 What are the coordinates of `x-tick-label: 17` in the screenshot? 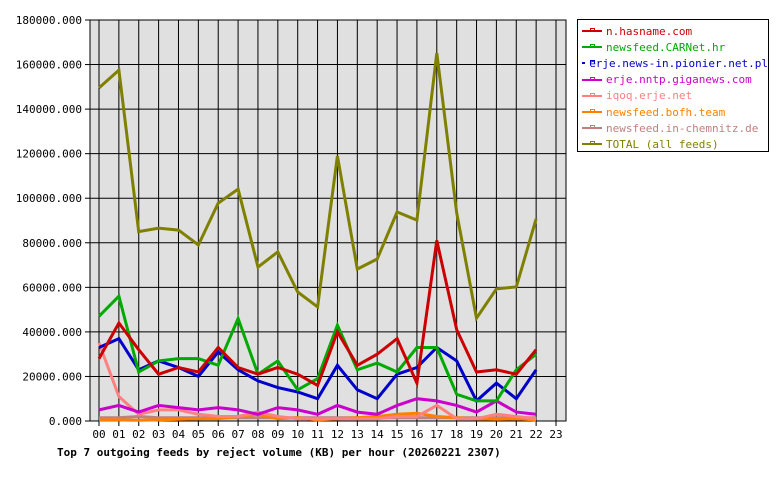 It's located at (436, 434).